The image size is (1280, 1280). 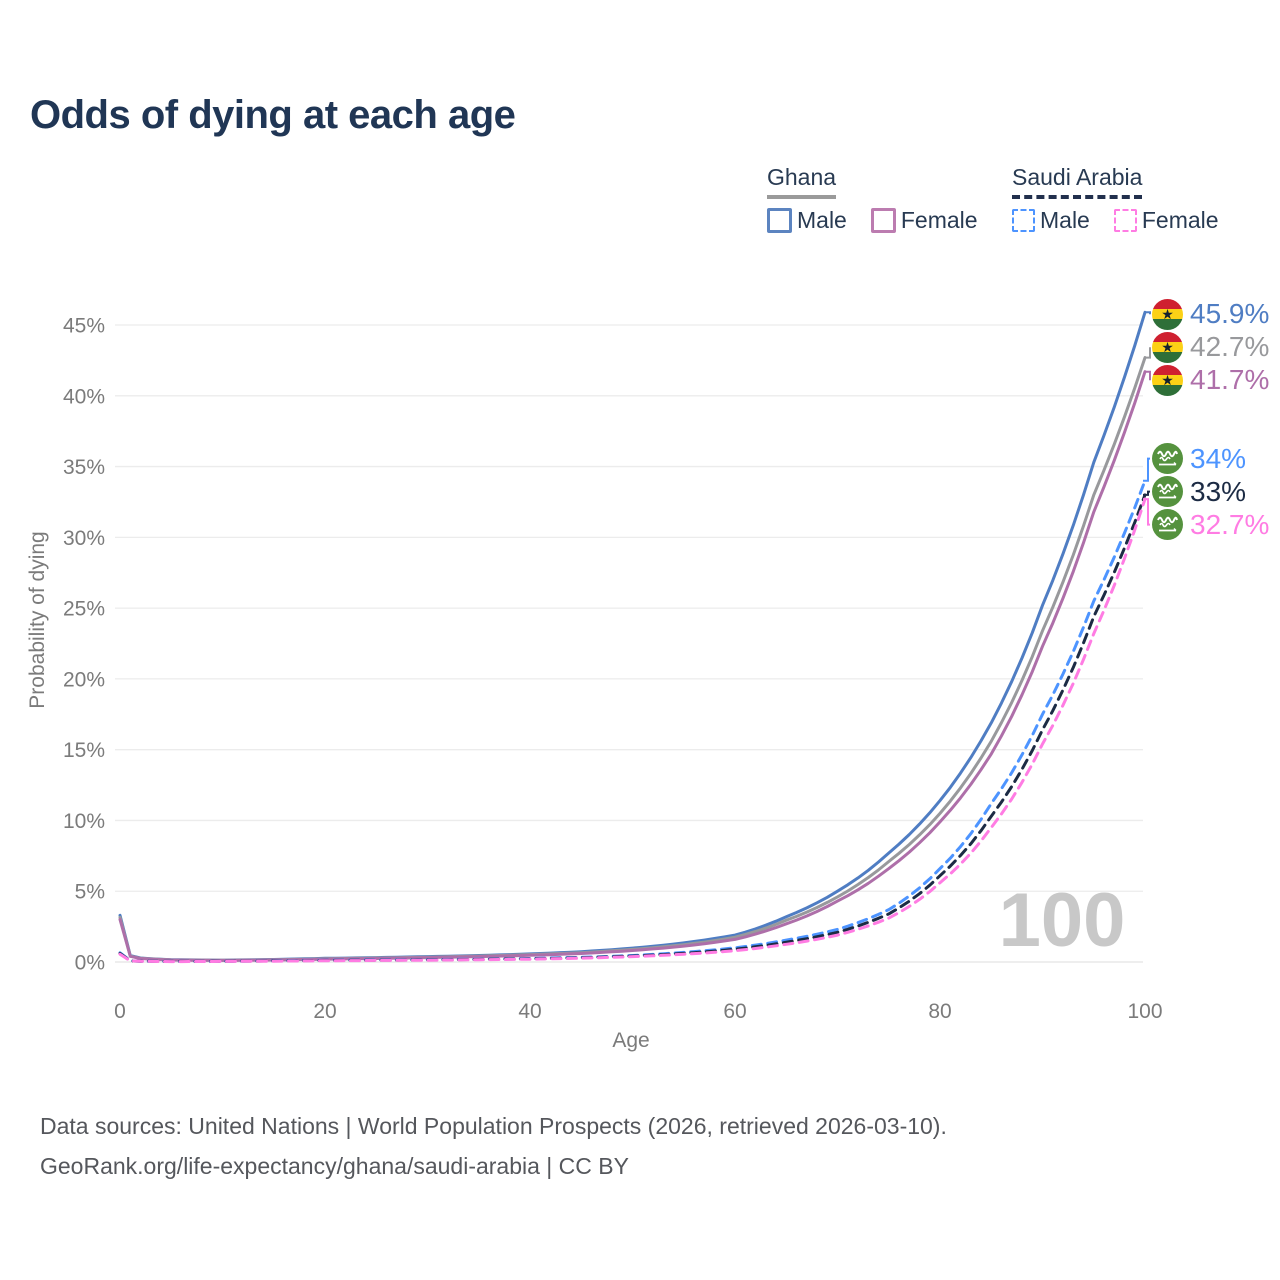 What do you see at coordinates (1218, 491) in the screenshot?
I see `end-label-value: 33%` at bounding box center [1218, 491].